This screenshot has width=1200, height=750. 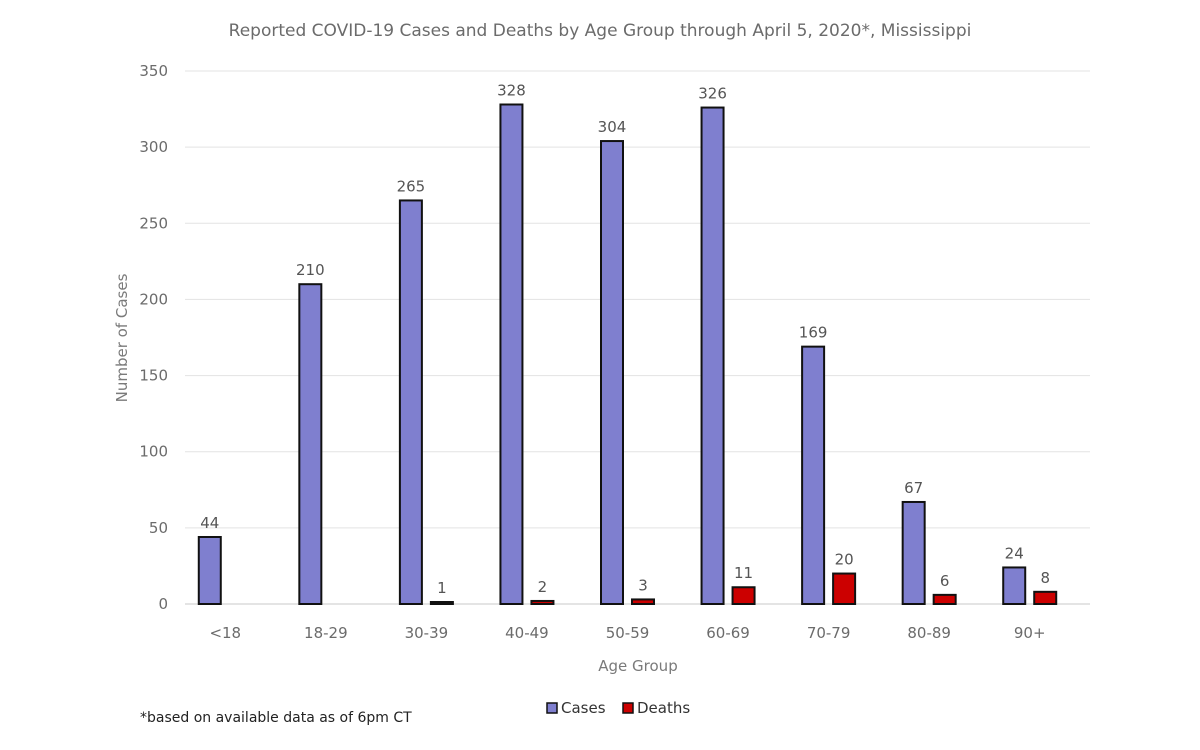 I want to click on cases-label-90+: 24, so click(x=1014, y=553).